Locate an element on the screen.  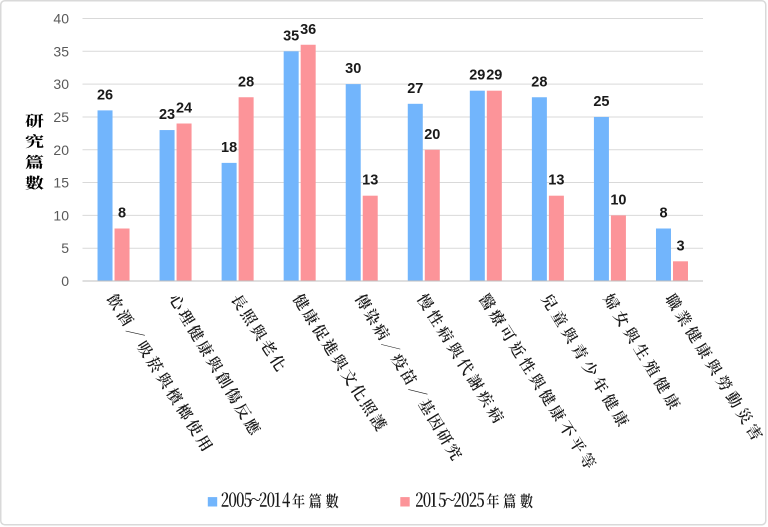
svg-text: 0 is located at coordinates (65, 281).